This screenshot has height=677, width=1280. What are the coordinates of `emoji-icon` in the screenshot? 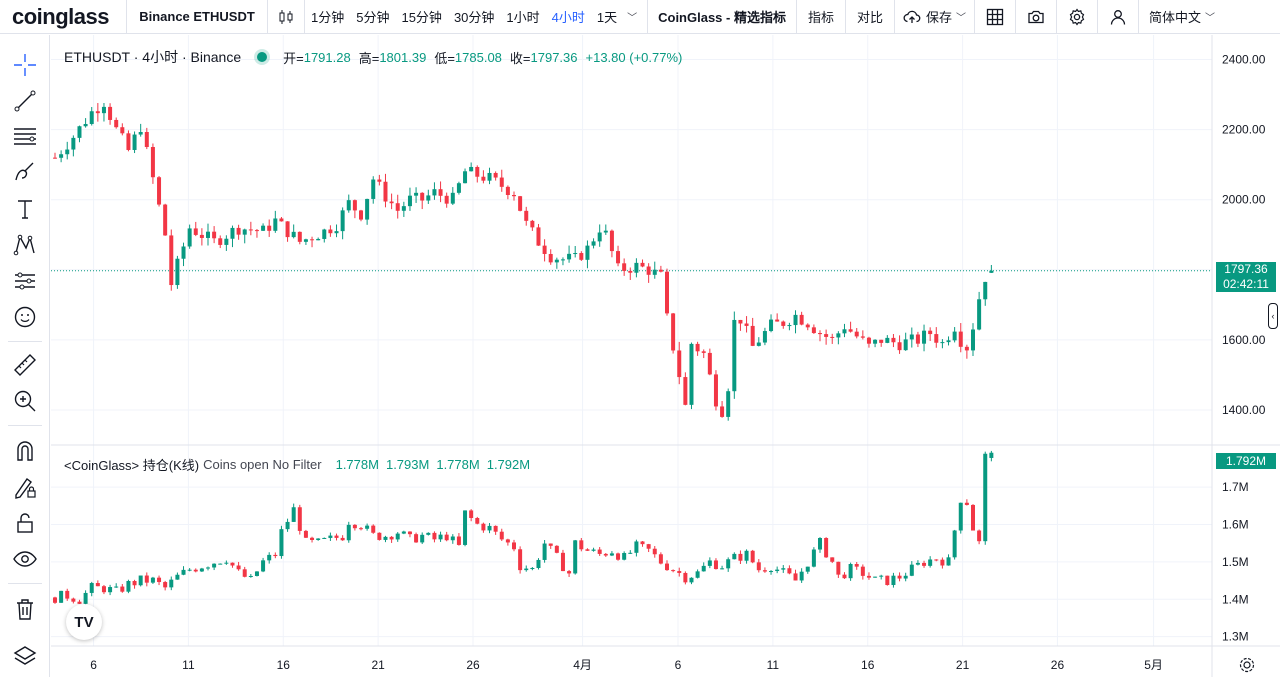 It's located at (25, 317).